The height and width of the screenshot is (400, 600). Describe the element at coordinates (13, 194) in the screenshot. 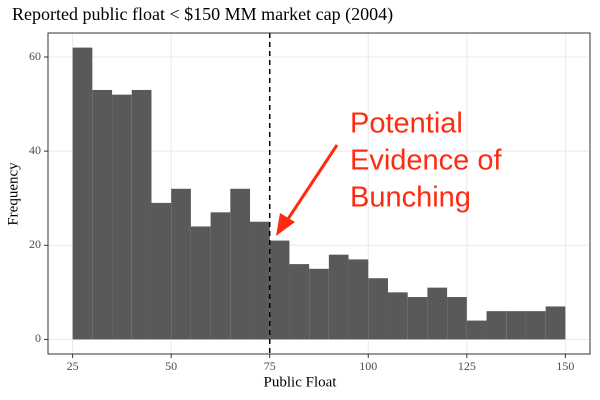

I see `y-axis-label: Frequency` at that location.